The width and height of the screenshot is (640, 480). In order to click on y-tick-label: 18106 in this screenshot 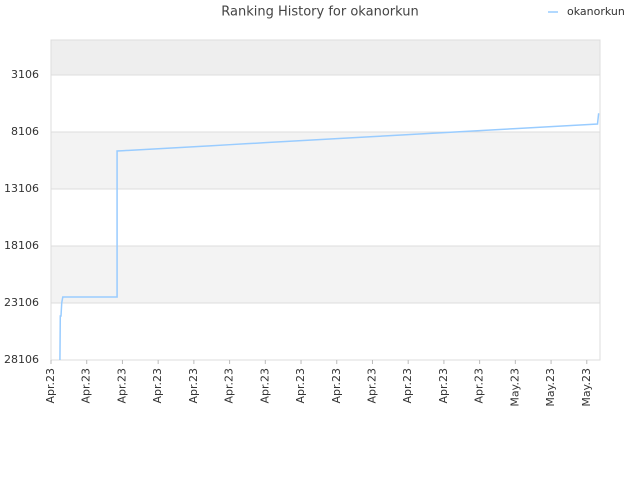, I will do `click(21, 245)`.